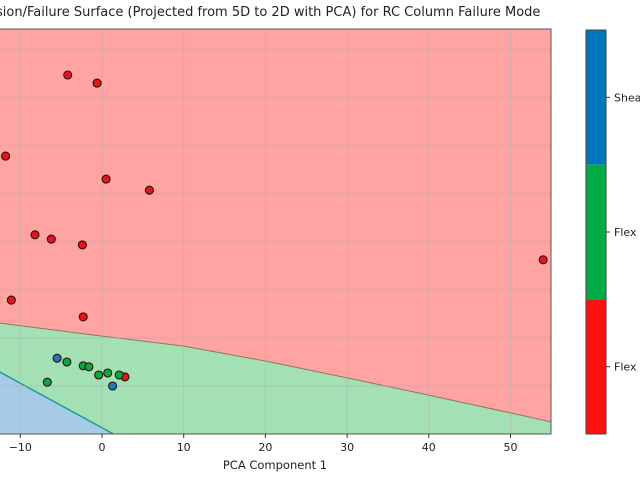 This screenshot has height=480, width=640. What do you see at coordinates (20, 447) in the screenshot?
I see `x-tick-label: −10` at bounding box center [20, 447].